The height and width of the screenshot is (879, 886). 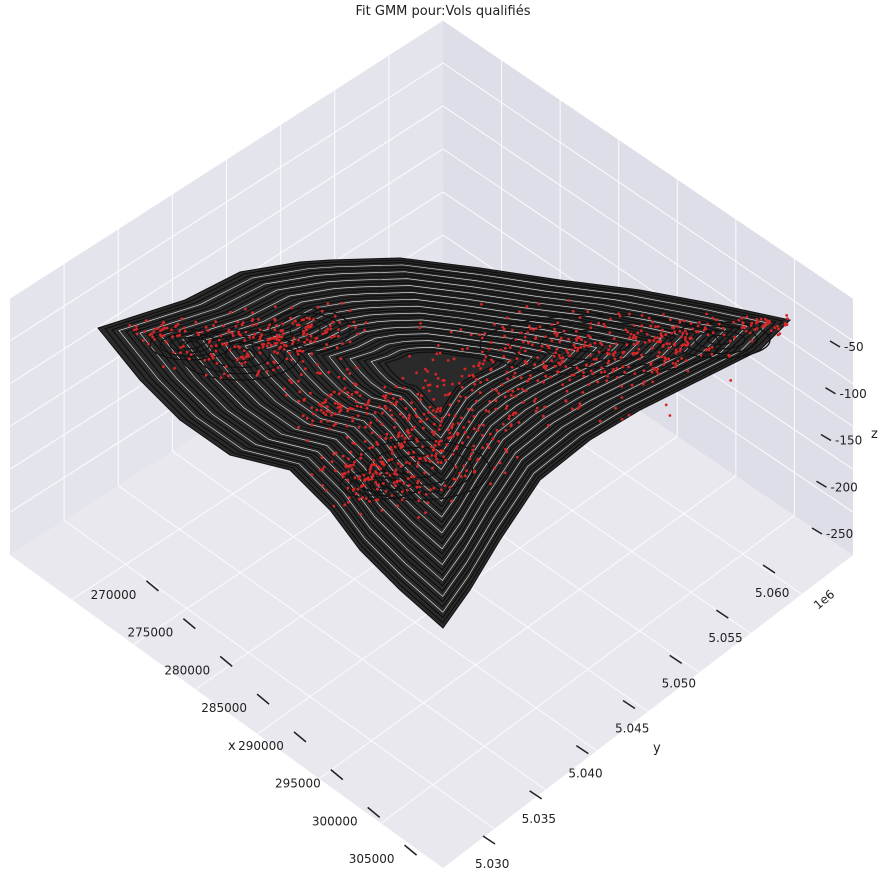 I want to click on z-tick-mark, so click(x=830, y=391).